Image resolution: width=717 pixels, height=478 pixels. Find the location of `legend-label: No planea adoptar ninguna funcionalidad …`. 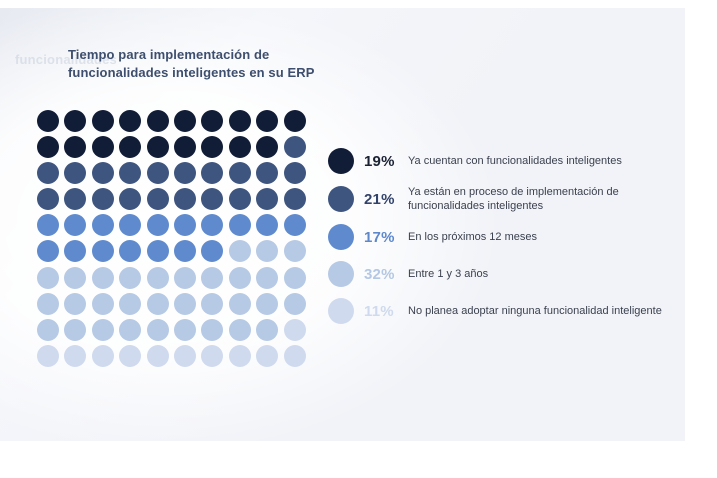

legend-label: No planea adoptar ninguna funcionalidad … is located at coordinates (535, 311).